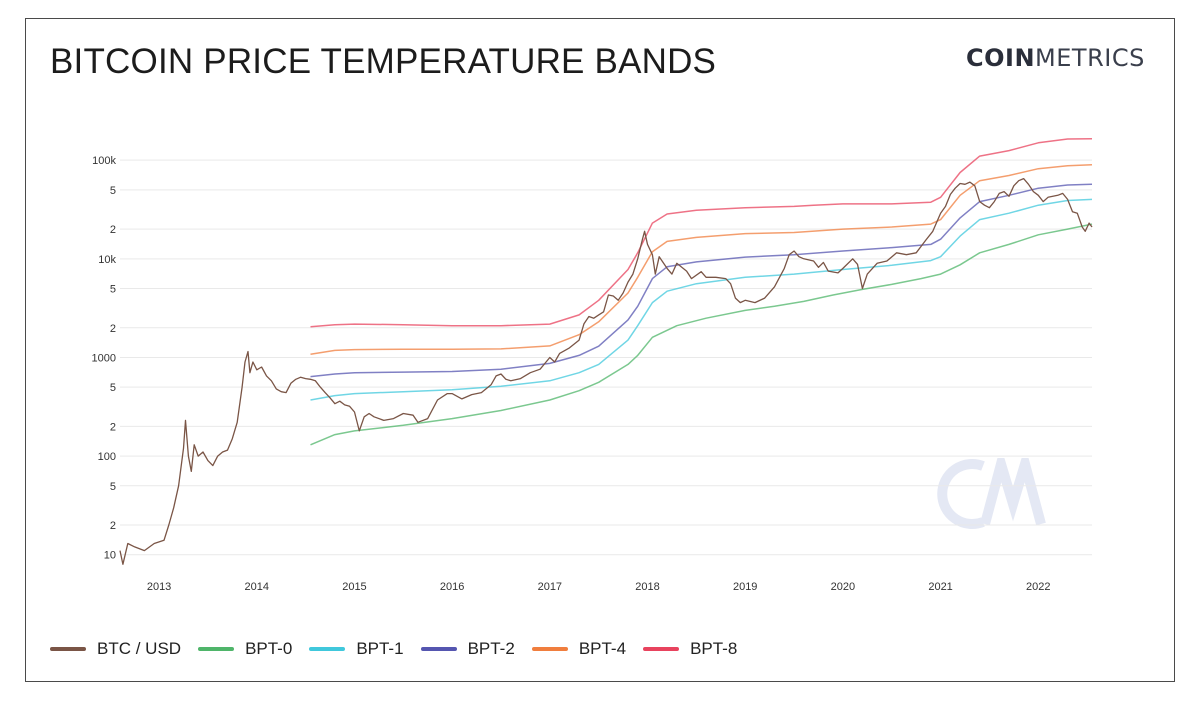 The width and height of the screenshot is (1200, 707). I want to click on x-tick-label: 2020, so click(843, 587).